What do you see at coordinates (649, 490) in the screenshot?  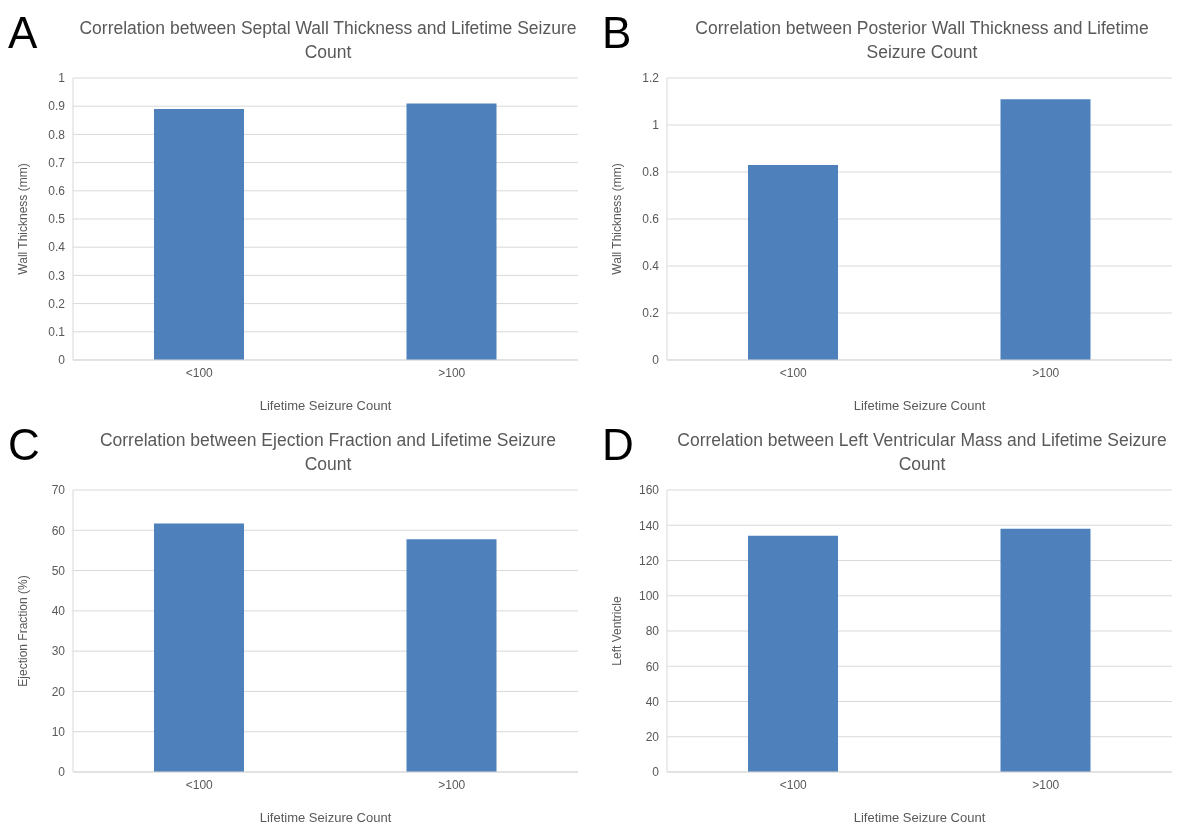 I see `y-tick-label: 160` at bounding box center [649, 490].